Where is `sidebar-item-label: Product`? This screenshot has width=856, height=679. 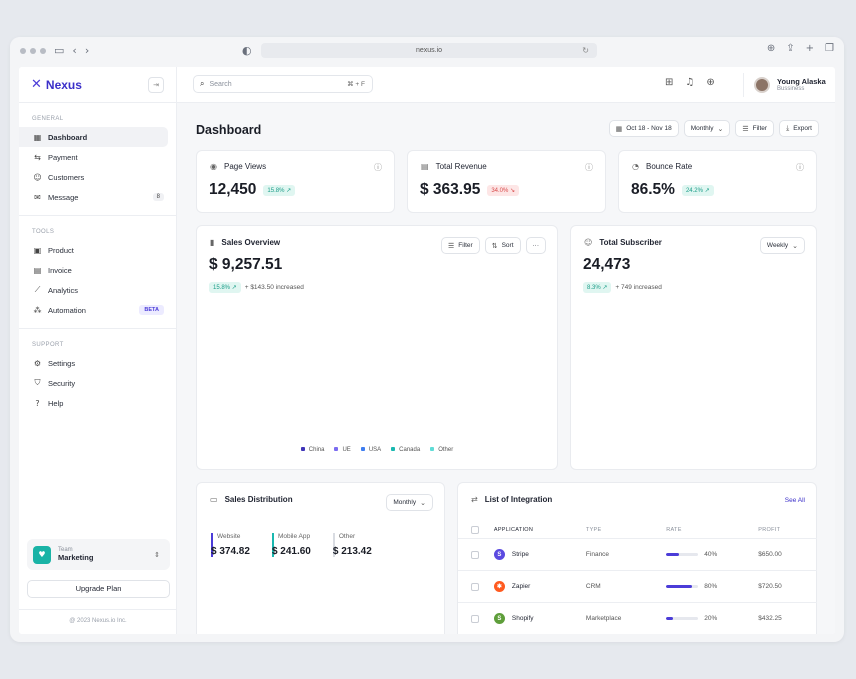 sidebar-item-label: Product is located at coordinates (61, 250).